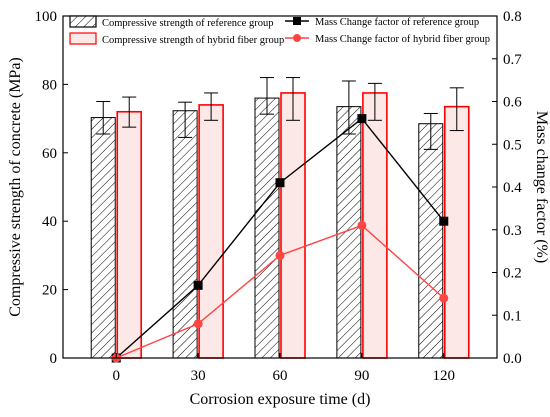 This screenshot has width=550, height=417. I want to click on y-right-tick-label: 0.3, so click(512, 231).